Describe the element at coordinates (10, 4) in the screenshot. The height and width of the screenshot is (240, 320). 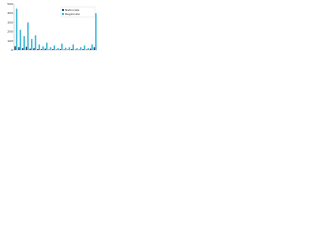
I see `y-tick-label: 500` at that location.